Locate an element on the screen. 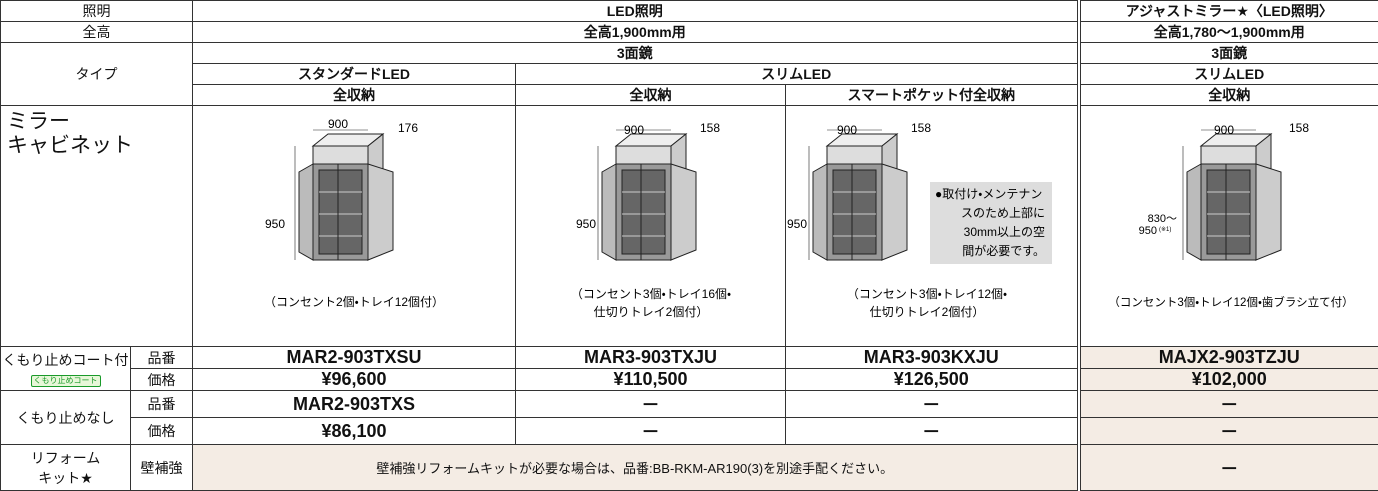  header-cell: 照明 is located at coordinates (97, 11).